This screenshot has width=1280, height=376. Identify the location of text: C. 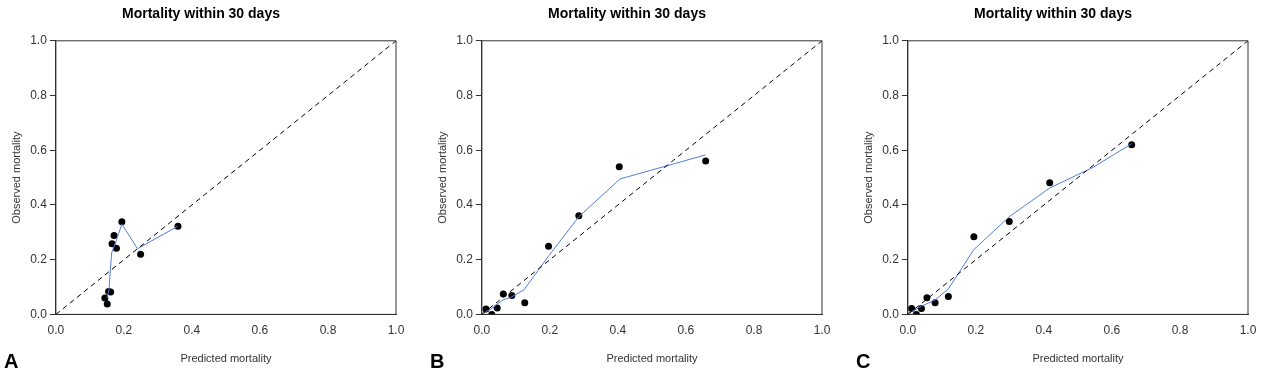
(863, 360).